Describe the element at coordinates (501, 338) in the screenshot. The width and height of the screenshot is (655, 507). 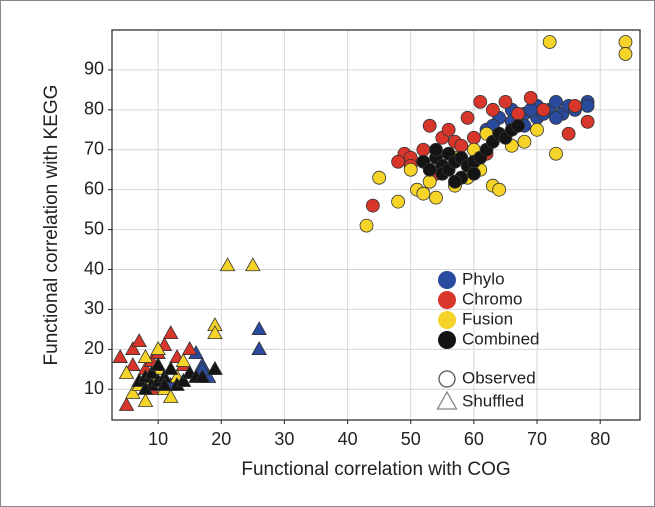
I see `legend-label: Combined` at that location.